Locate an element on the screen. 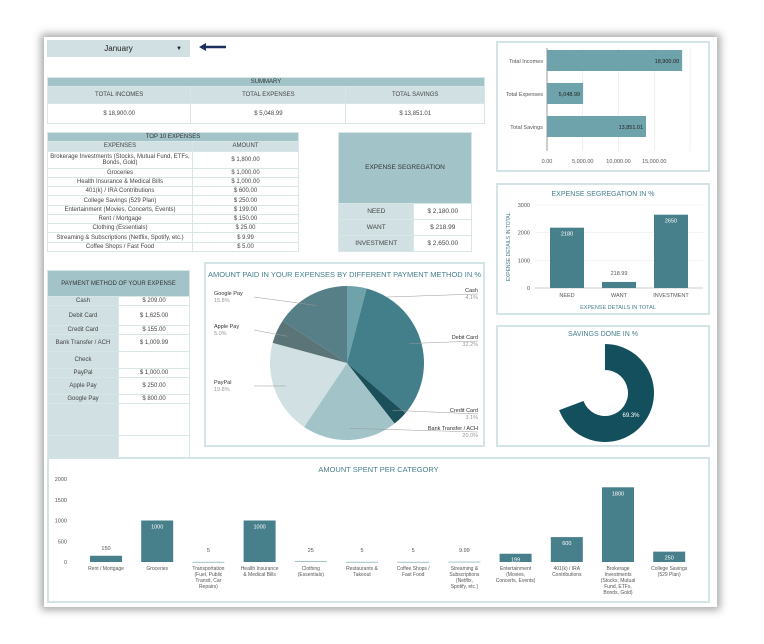  x-tick-label: 0.00 is located at coordinates (547, 162).